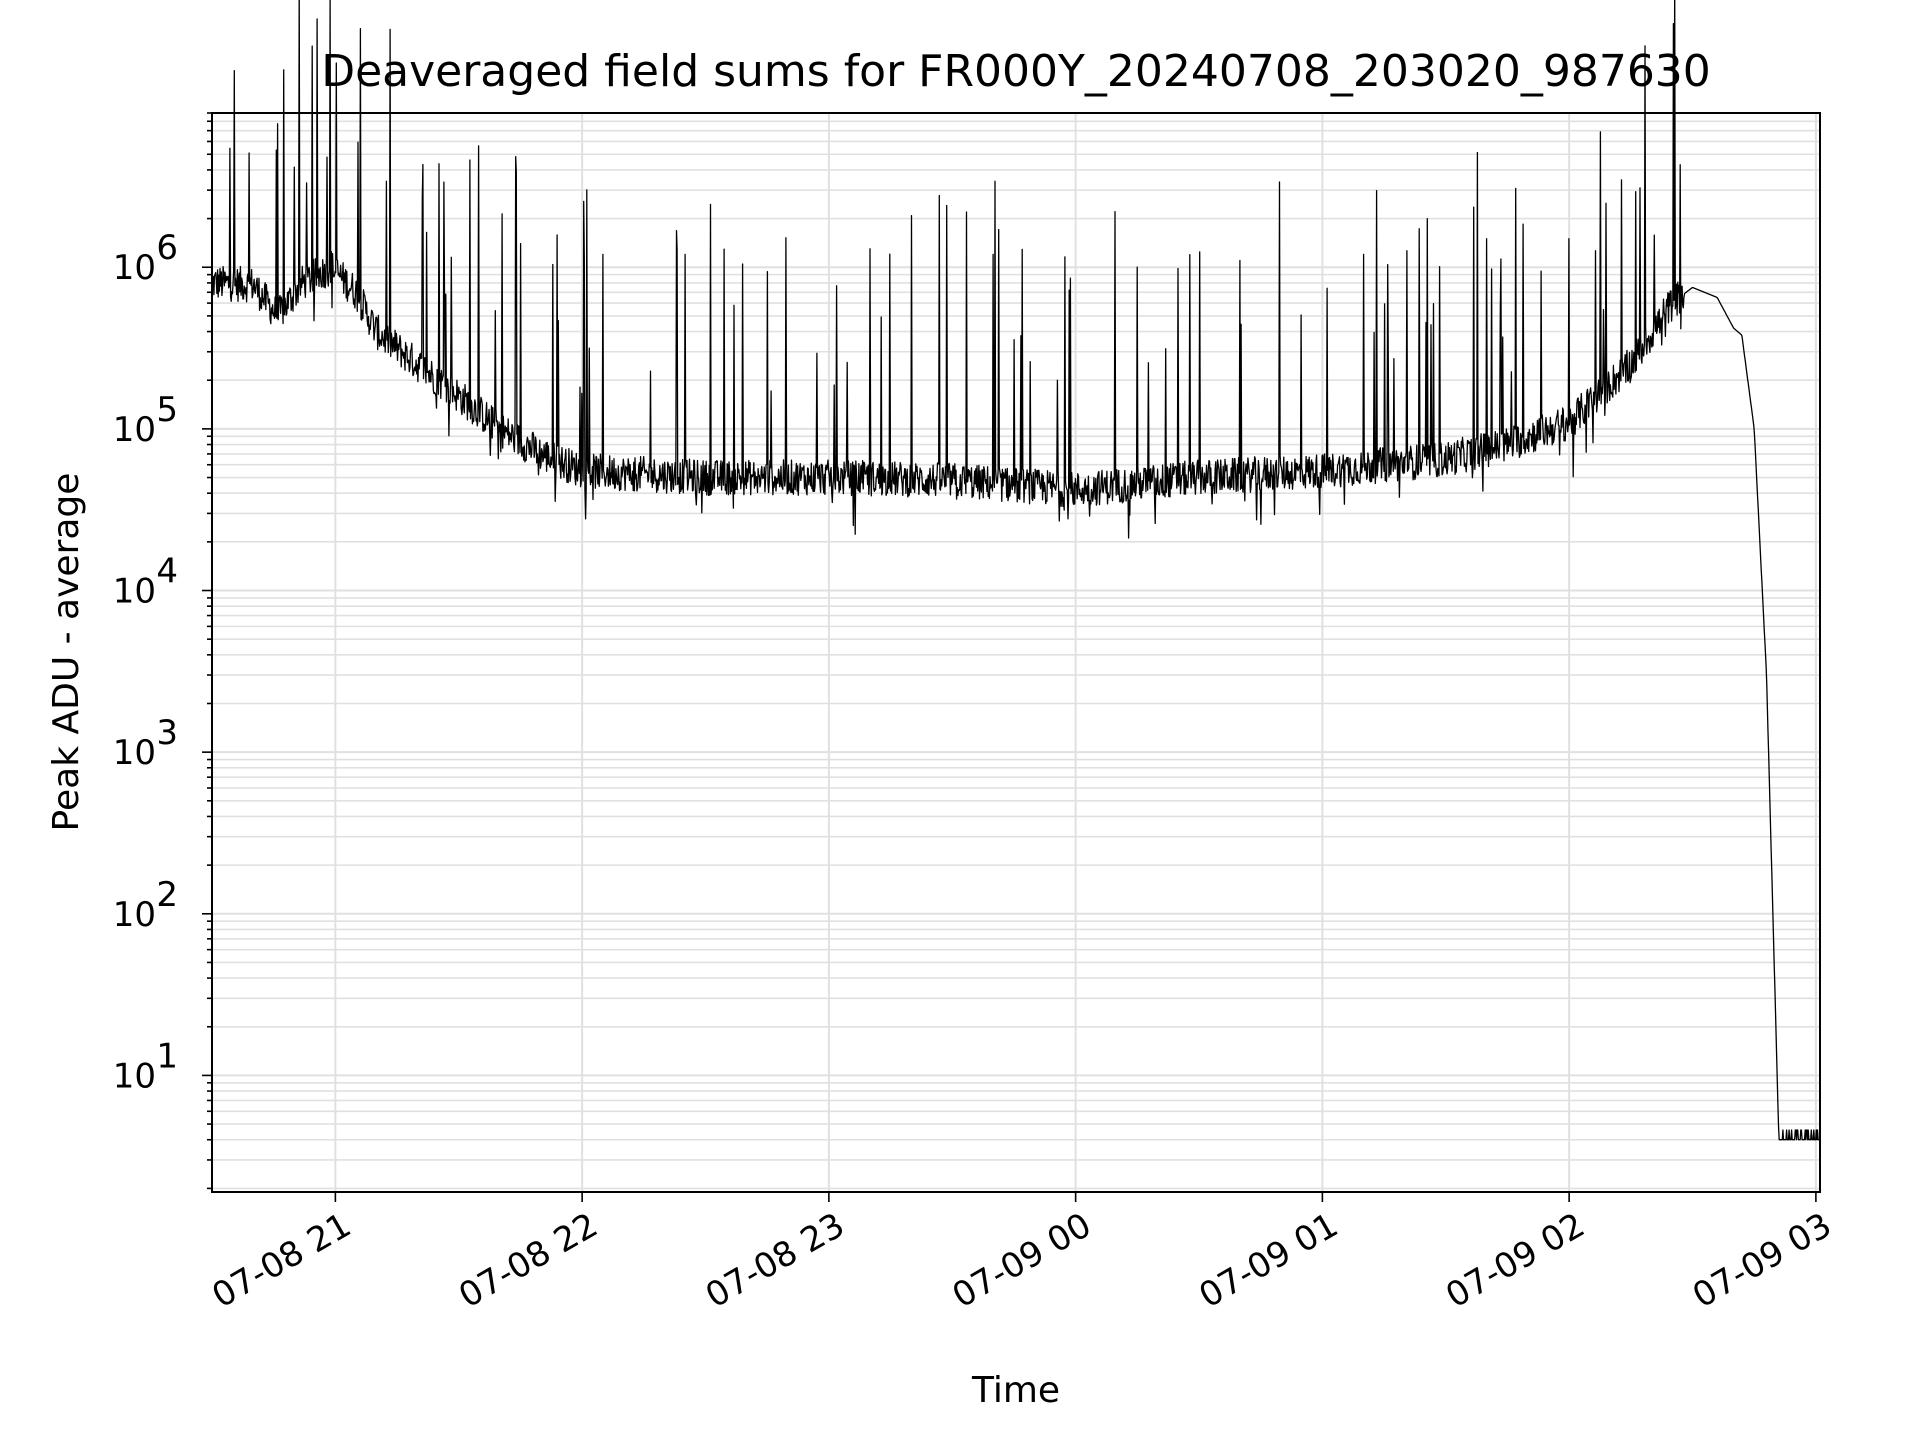 Image resolution: width=1920 pixels, height=1440 pixels. What do you see at coordinates (528, 1260) in the screenshot?
I see `x-tick-label: 07-08 22` at bounding box center [528, 1260].